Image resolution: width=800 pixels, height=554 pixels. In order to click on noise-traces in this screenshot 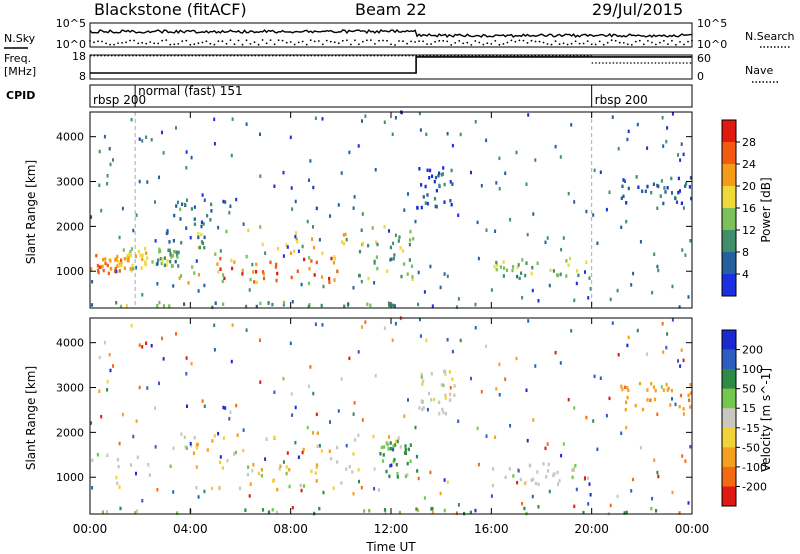, I will do `click(391, 37)`.